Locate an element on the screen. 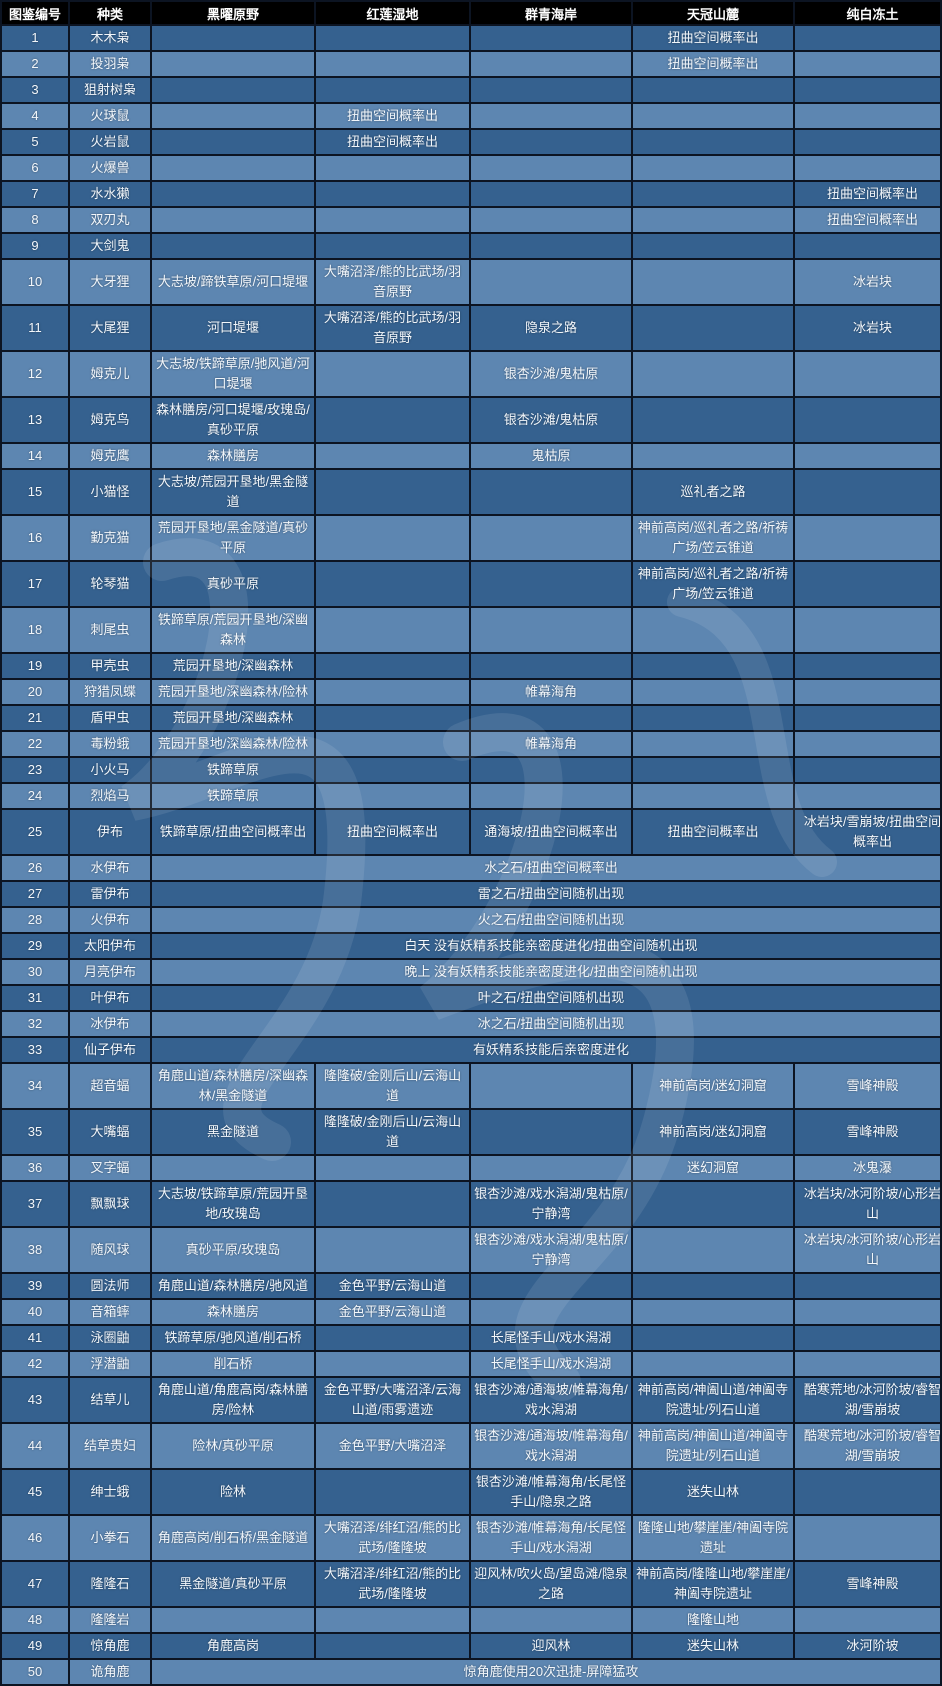  dex-number-cell: 42 is located at coordinates (35, 1364).